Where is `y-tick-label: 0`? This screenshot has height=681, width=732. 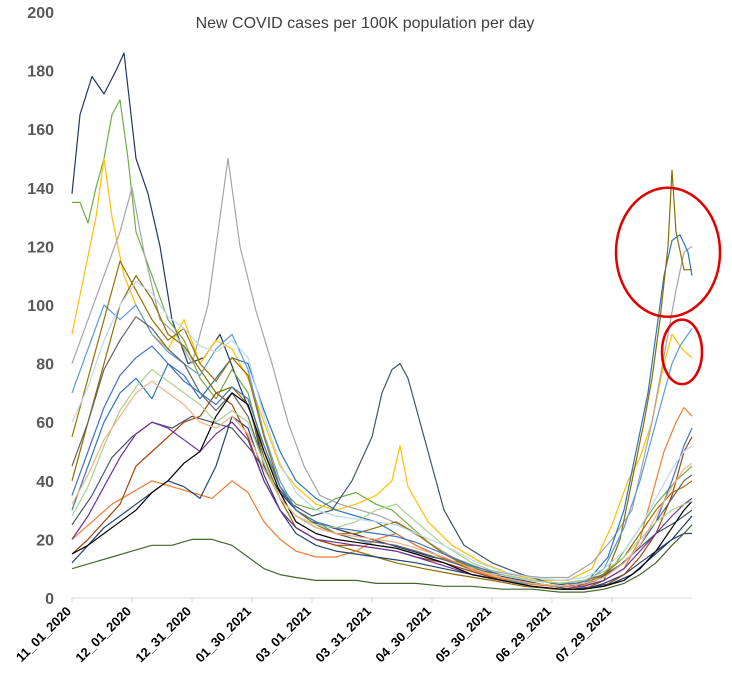 y-tick-label: 0 is located at coordinates (49, 599).